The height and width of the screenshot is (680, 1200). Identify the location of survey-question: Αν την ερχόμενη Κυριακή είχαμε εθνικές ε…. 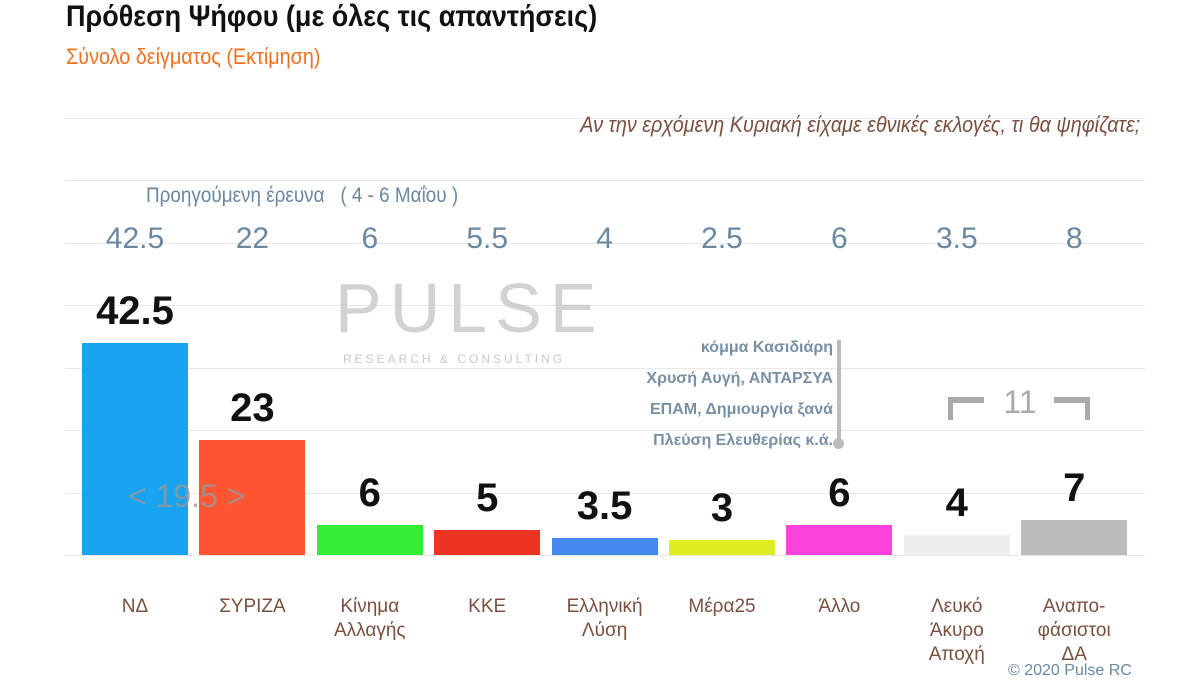
(860, 124).